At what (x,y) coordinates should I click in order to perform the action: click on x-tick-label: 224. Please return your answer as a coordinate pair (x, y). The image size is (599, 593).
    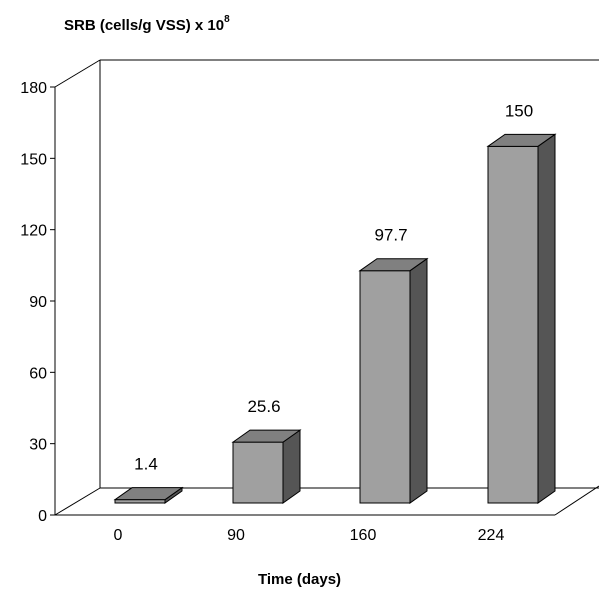
    Looking at the image, I should click on (491, 535).